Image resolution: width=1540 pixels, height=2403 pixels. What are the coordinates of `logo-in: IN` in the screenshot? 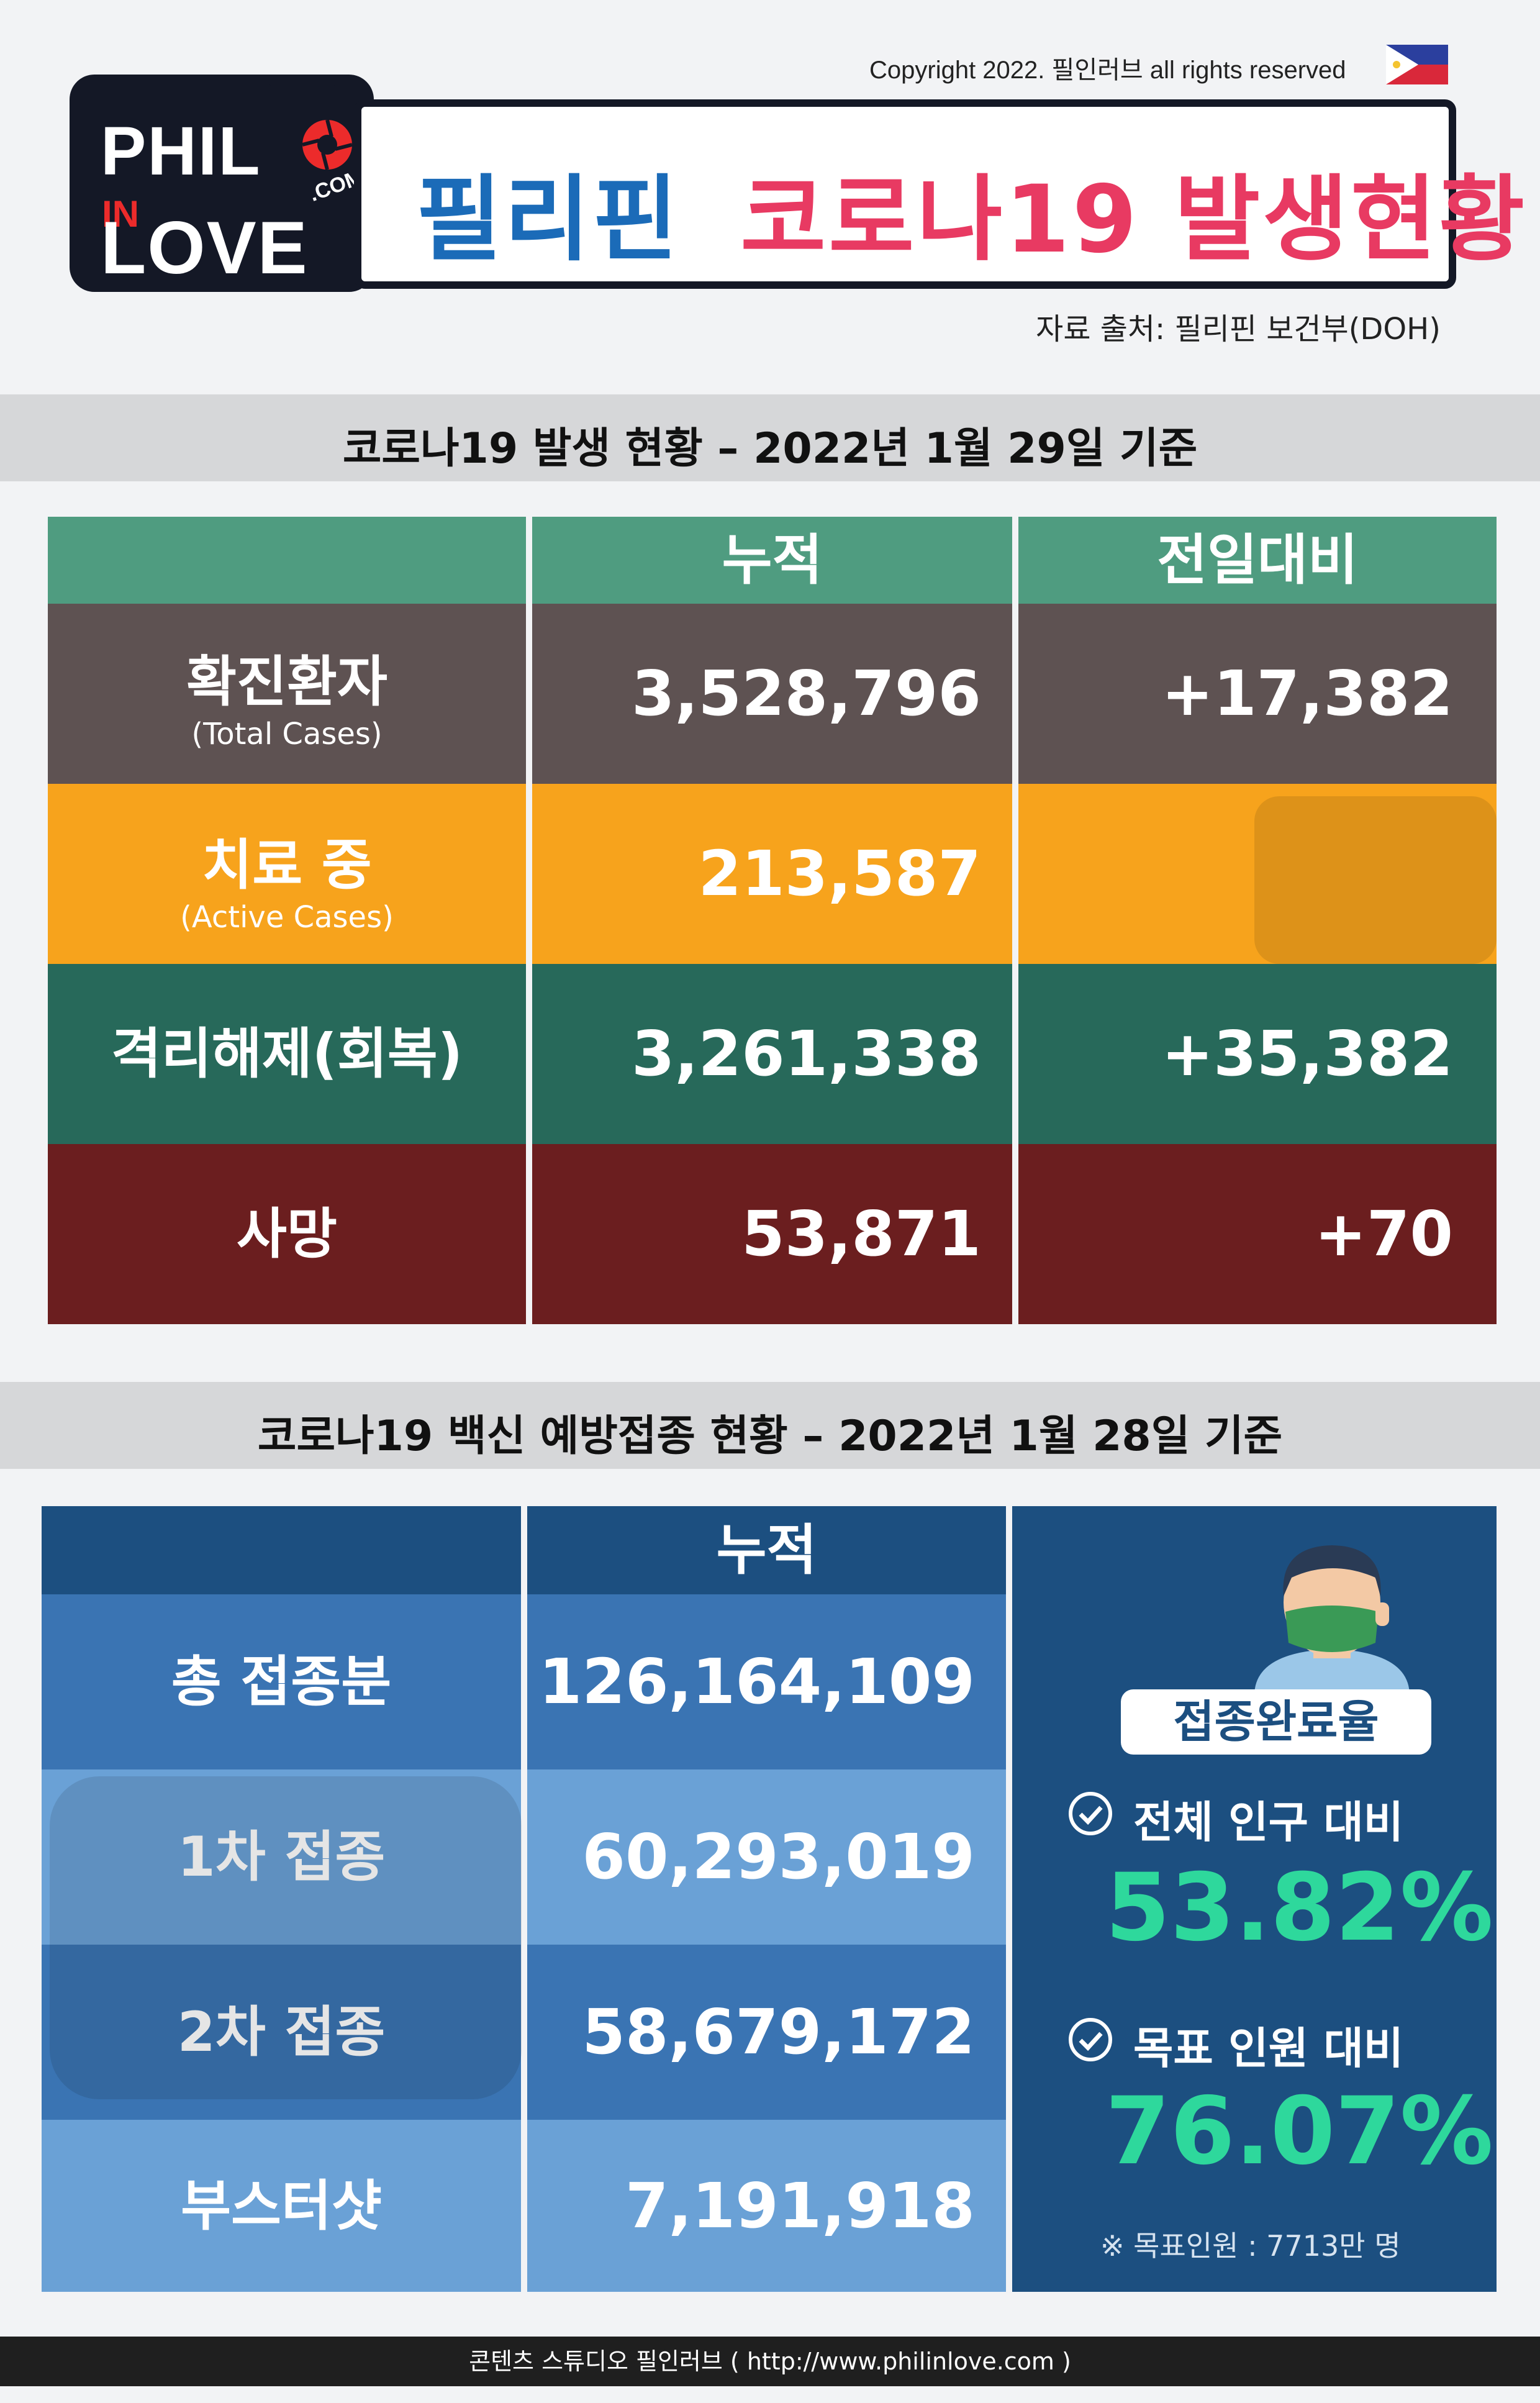 It's located at (121, 214).